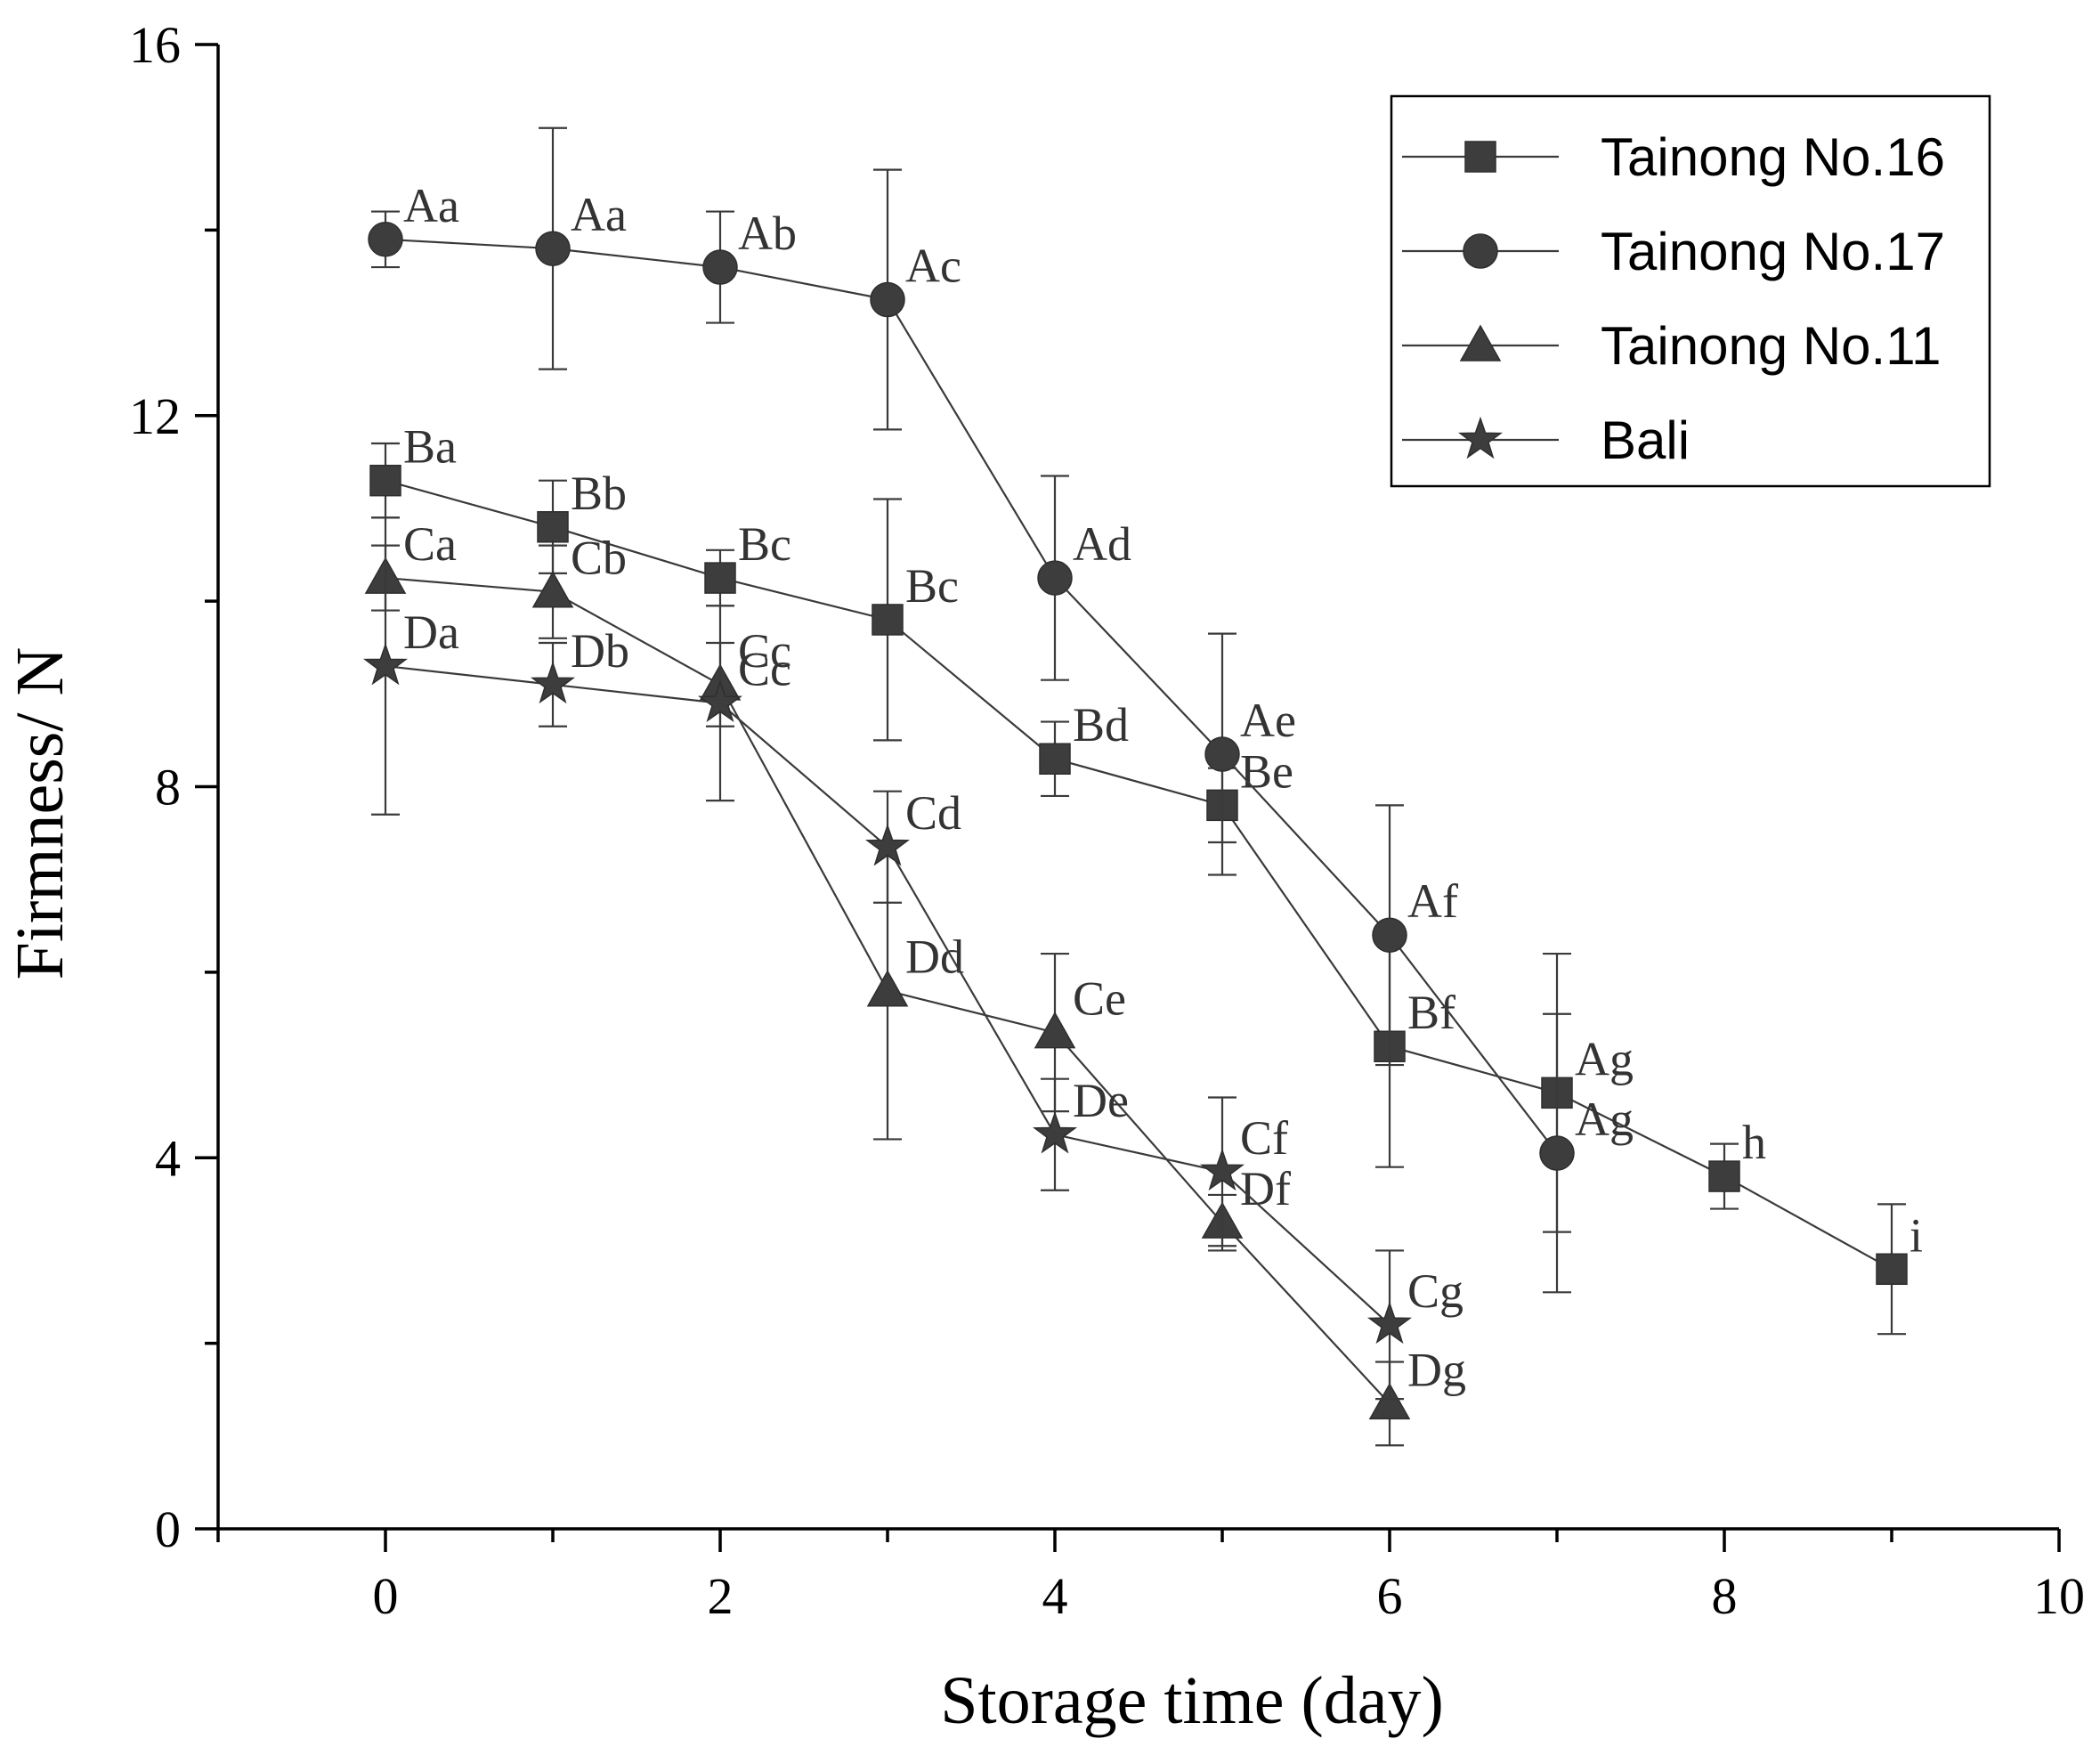  What do you see at coordinates (1546, 440) in the screenshot?
I see `legend-item: Bali` at bounding box center [1546, 440].